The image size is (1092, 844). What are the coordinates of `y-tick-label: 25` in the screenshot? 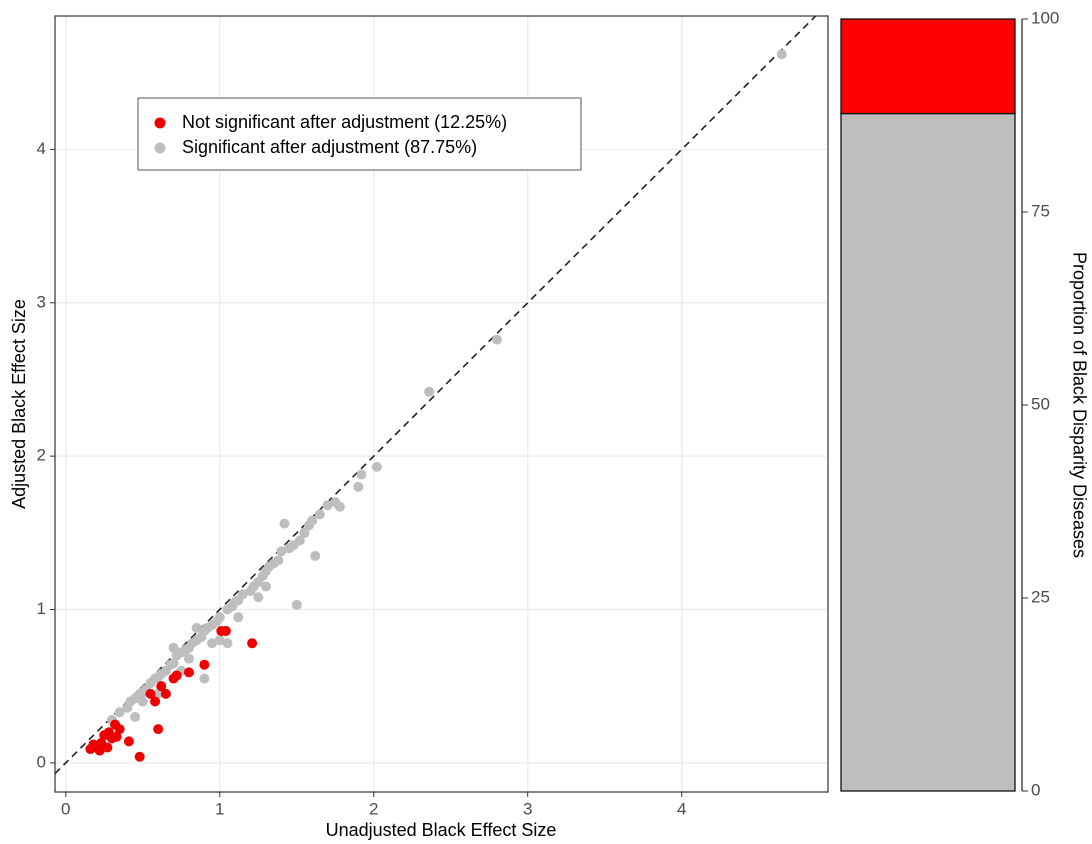 It's located at (1040, 596).